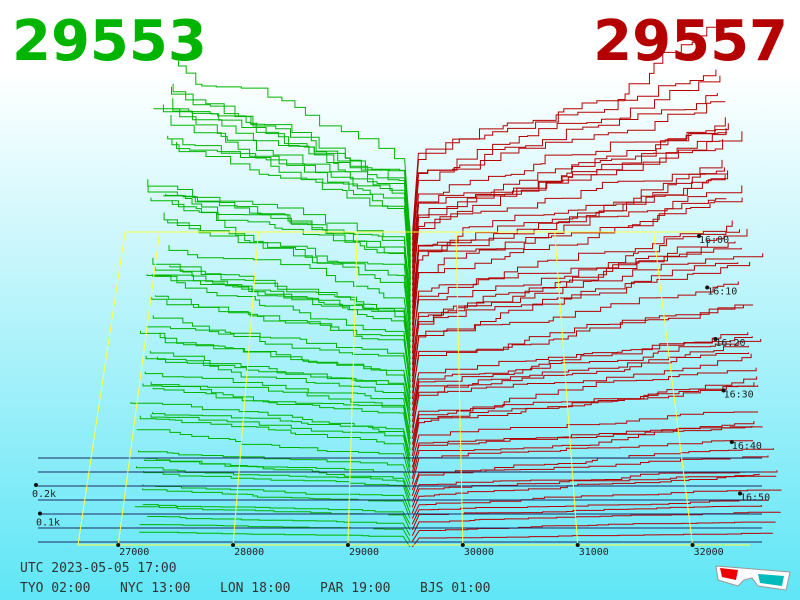  What do you see at coordinates (594, 552) in the screenshot?
I see `x-tick-label: 31000` at bounding box center [594, 552].